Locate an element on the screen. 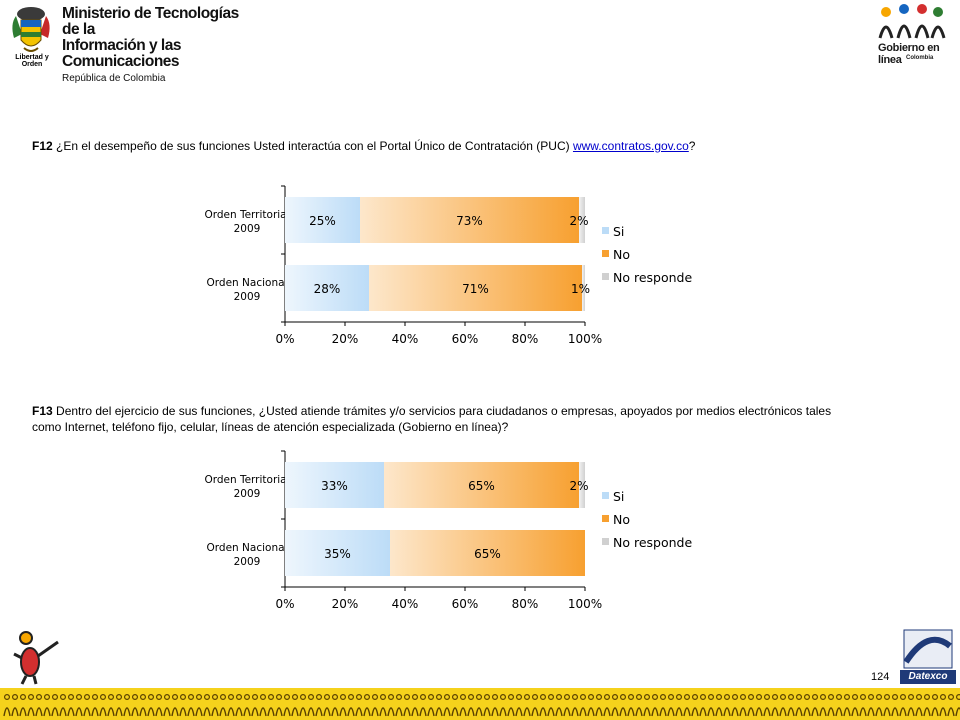 This screenshot has height=720, width=960. page-number: 124 is located at coordinates (880, 677).